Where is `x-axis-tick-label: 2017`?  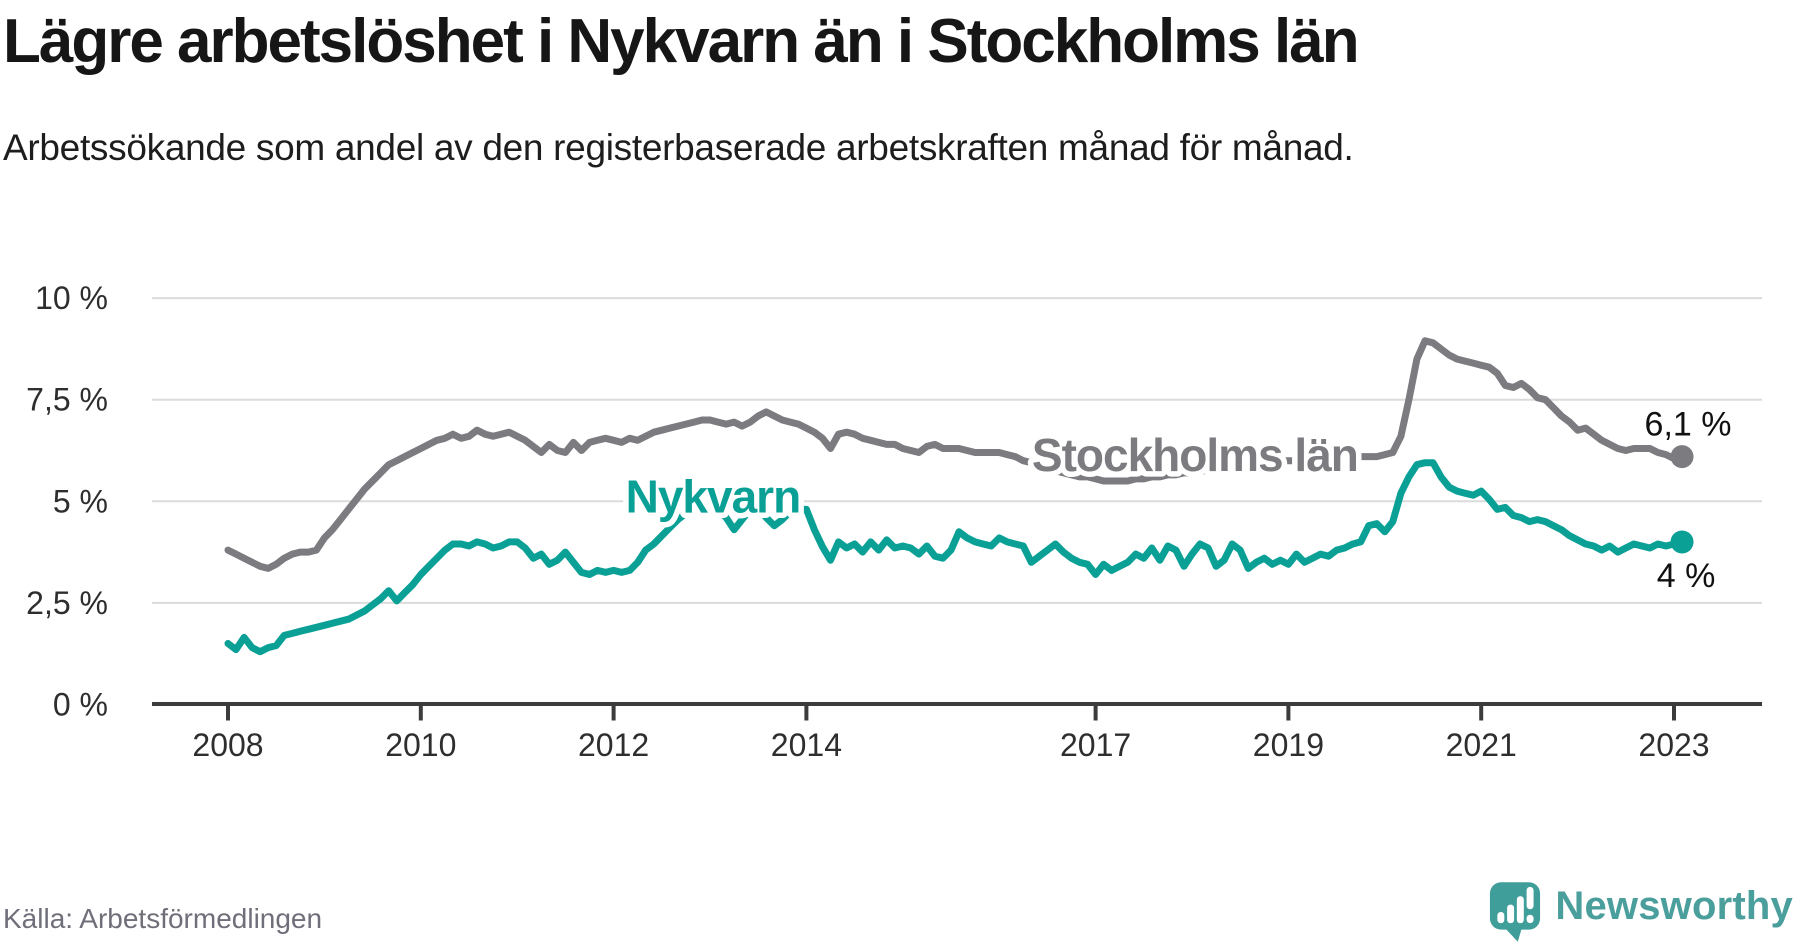 x-axis-tick-label: 2017 is located at coordinates (1095, 745).